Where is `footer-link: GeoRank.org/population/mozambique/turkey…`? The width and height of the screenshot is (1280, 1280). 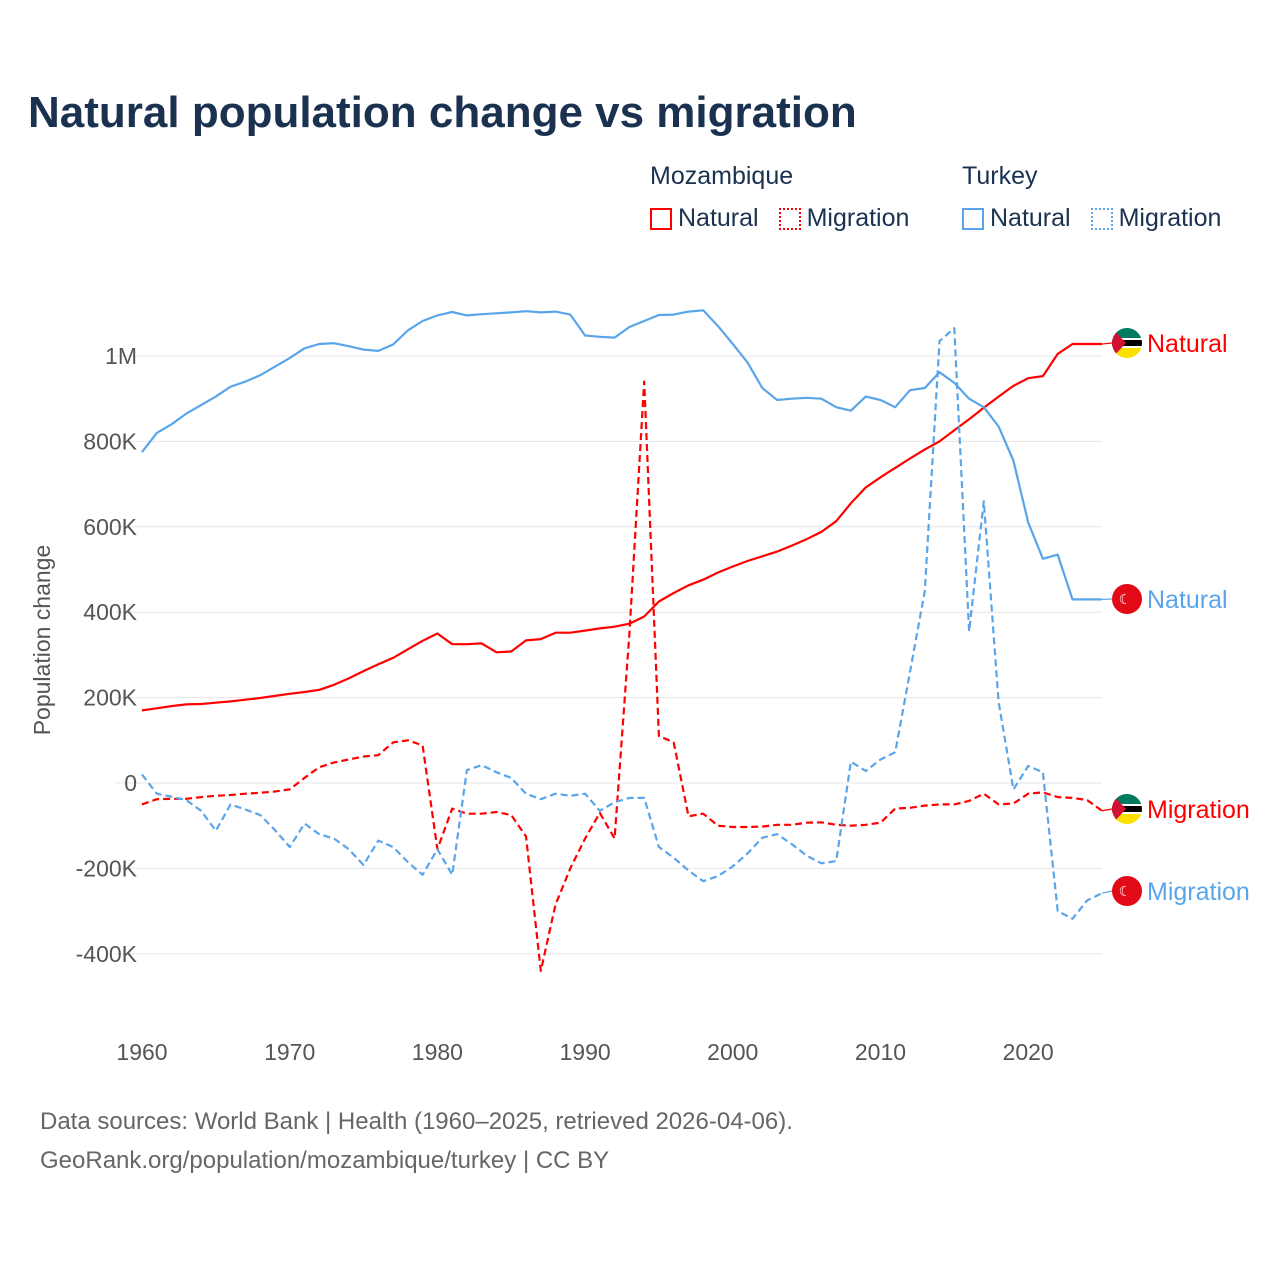 footer-link: GeoRank.org/population/mozambique/turkey… is located at coordinates (325, 1160).